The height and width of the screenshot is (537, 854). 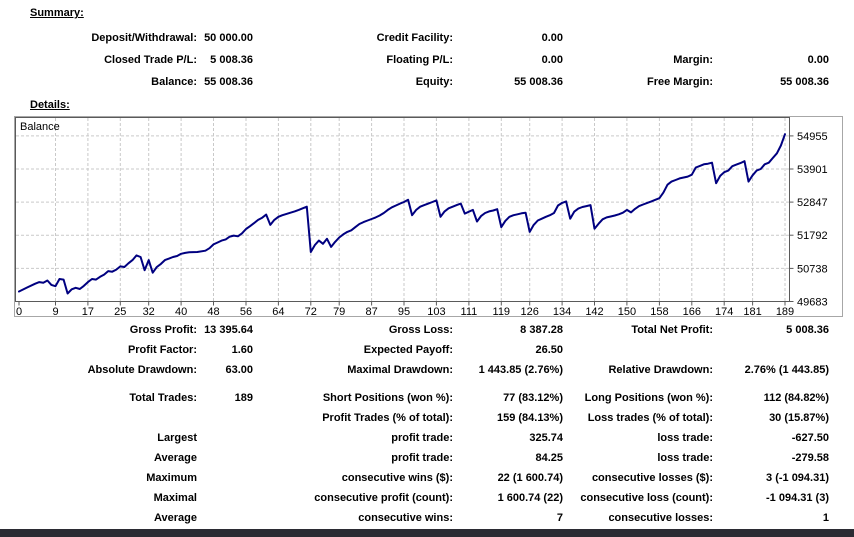 What do you see at coordinates (278, 311) in the screenshot?
I see `svg-text: 64` at bounding box center [278, 311].